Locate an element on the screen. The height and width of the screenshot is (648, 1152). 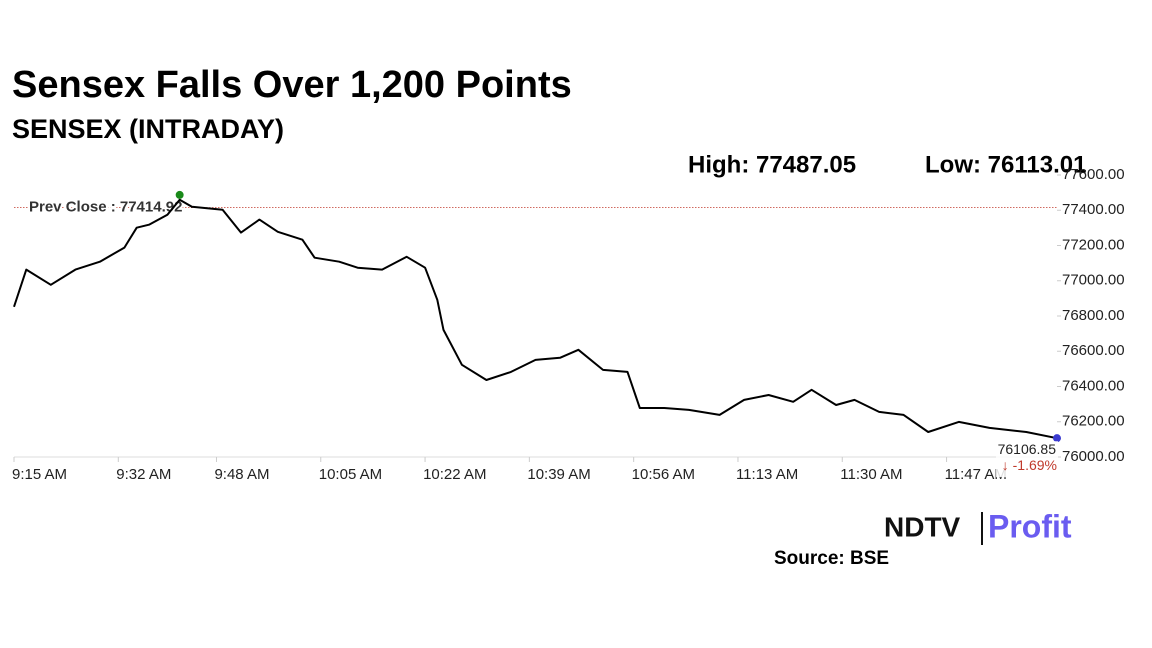
y-tick-label: 76400.00 is located at coordinates (1093, 385).